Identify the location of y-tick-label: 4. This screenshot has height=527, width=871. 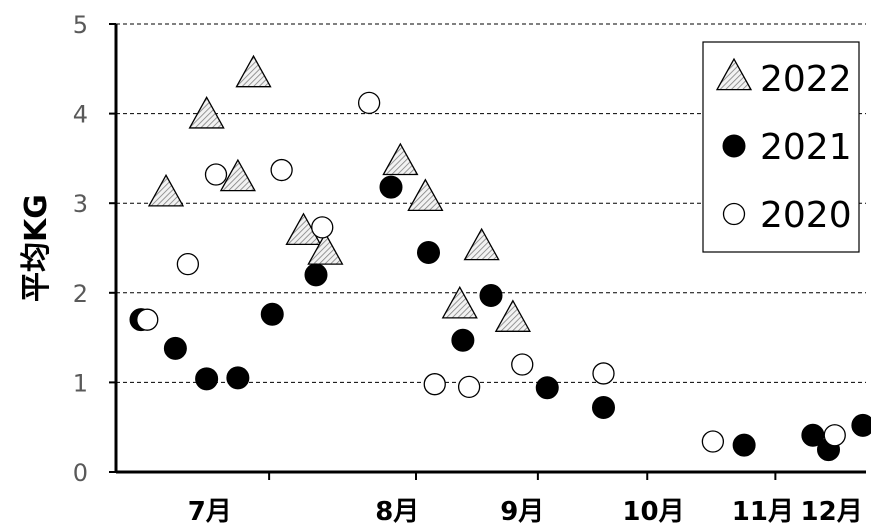
(80, 115).